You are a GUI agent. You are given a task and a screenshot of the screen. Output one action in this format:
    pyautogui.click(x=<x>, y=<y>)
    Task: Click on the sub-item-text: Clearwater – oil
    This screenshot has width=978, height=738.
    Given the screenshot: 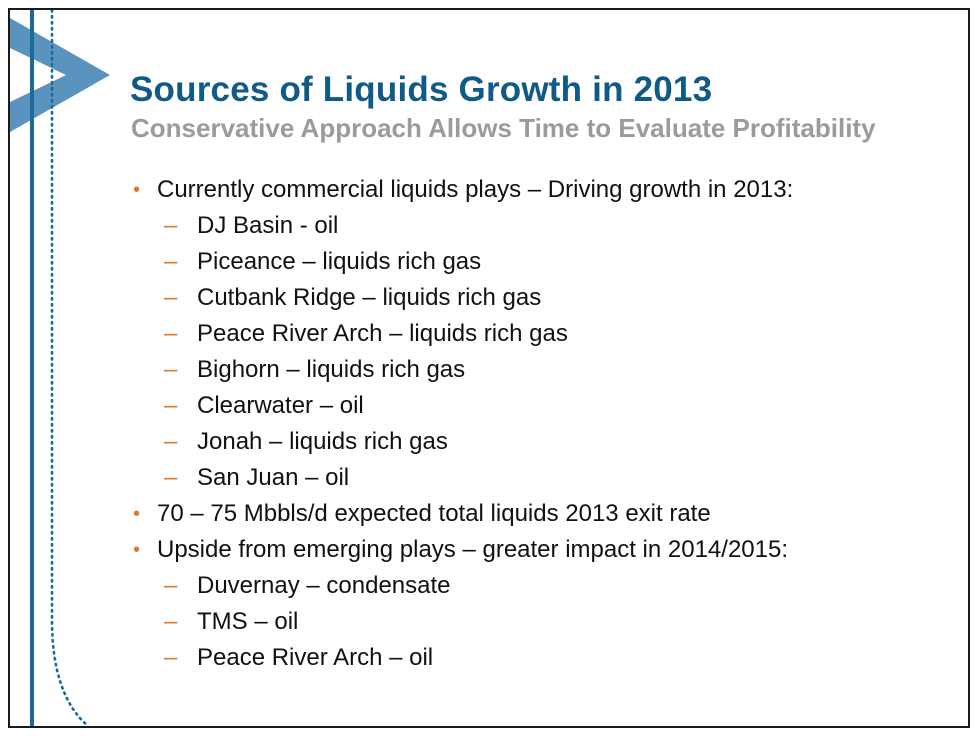 What is the action you would take?
    pyautogui.click(x=280, y=405)
    